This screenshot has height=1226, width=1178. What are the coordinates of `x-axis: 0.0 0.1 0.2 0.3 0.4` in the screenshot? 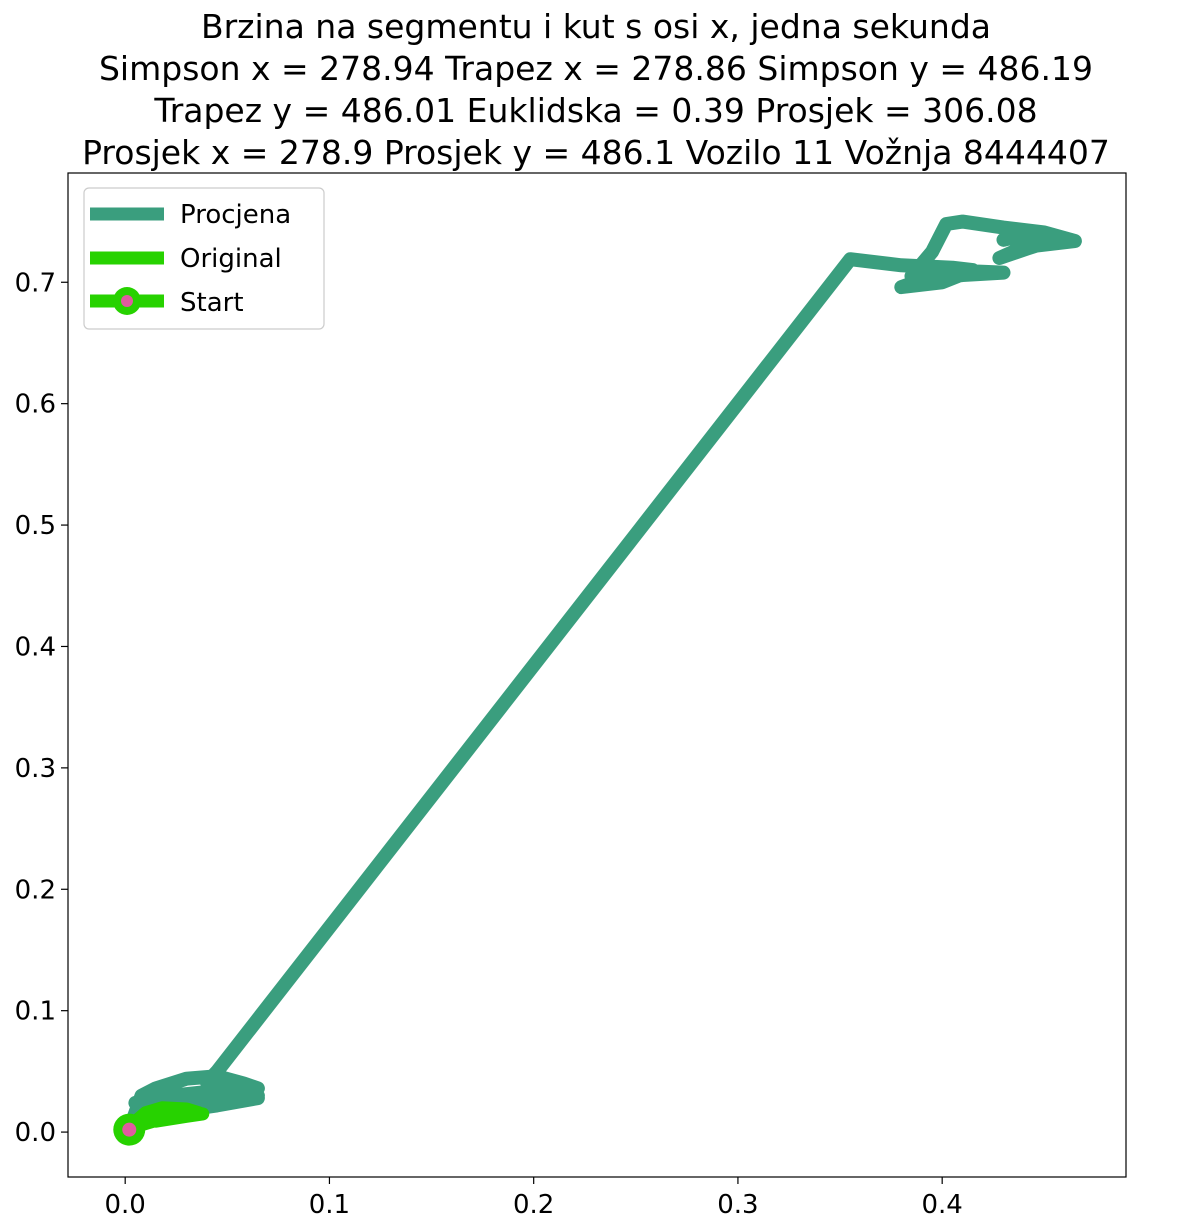 It's located at (534, 1198).